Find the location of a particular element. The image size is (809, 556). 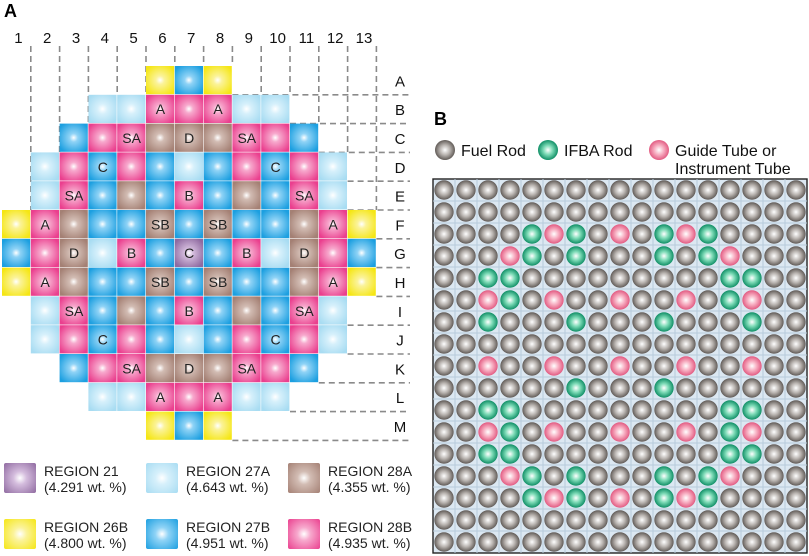

legend-label: REGION 21 is located at coordinates (81, 471).